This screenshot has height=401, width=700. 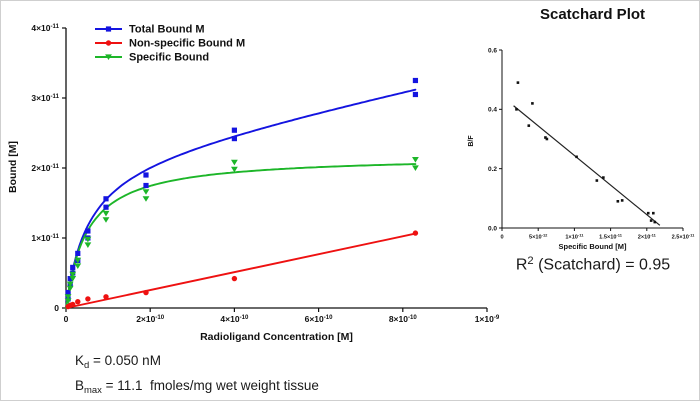 What do you see at coordinates (45, 98) in the screenshot?
I see `y-tick-label: 3×10⁻¹¹` at bounding box center [45, 98].